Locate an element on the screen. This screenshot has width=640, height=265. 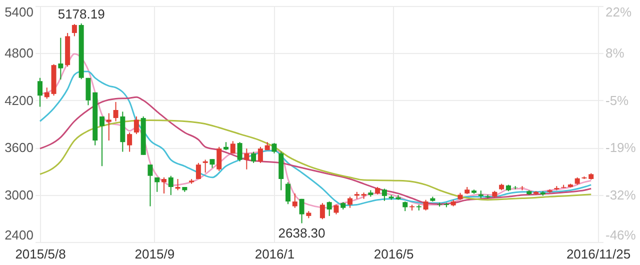
y-tick-label: 3000 is located at coordinates (19, 194).